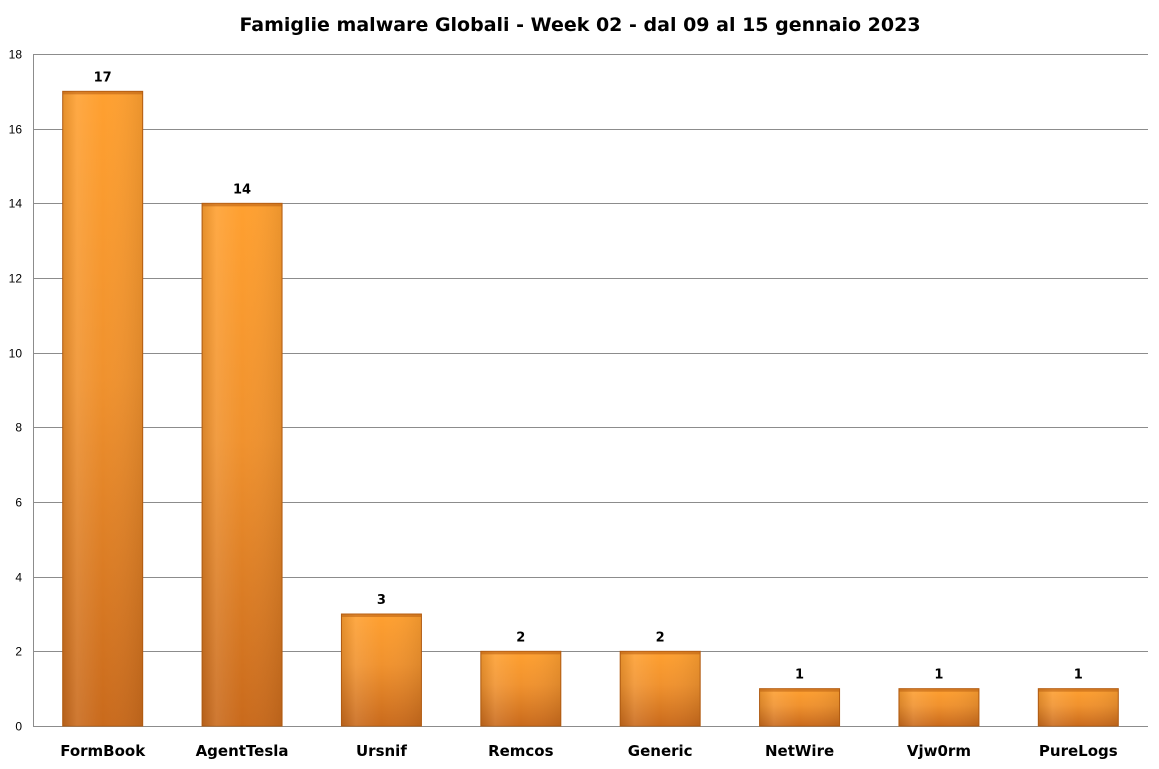 This screenshot has width=1159, height=769. What do you see at coordinates (18, 428) in the screenshot?
I see `y-tick-label: 8` at bounding box center [18, 428].